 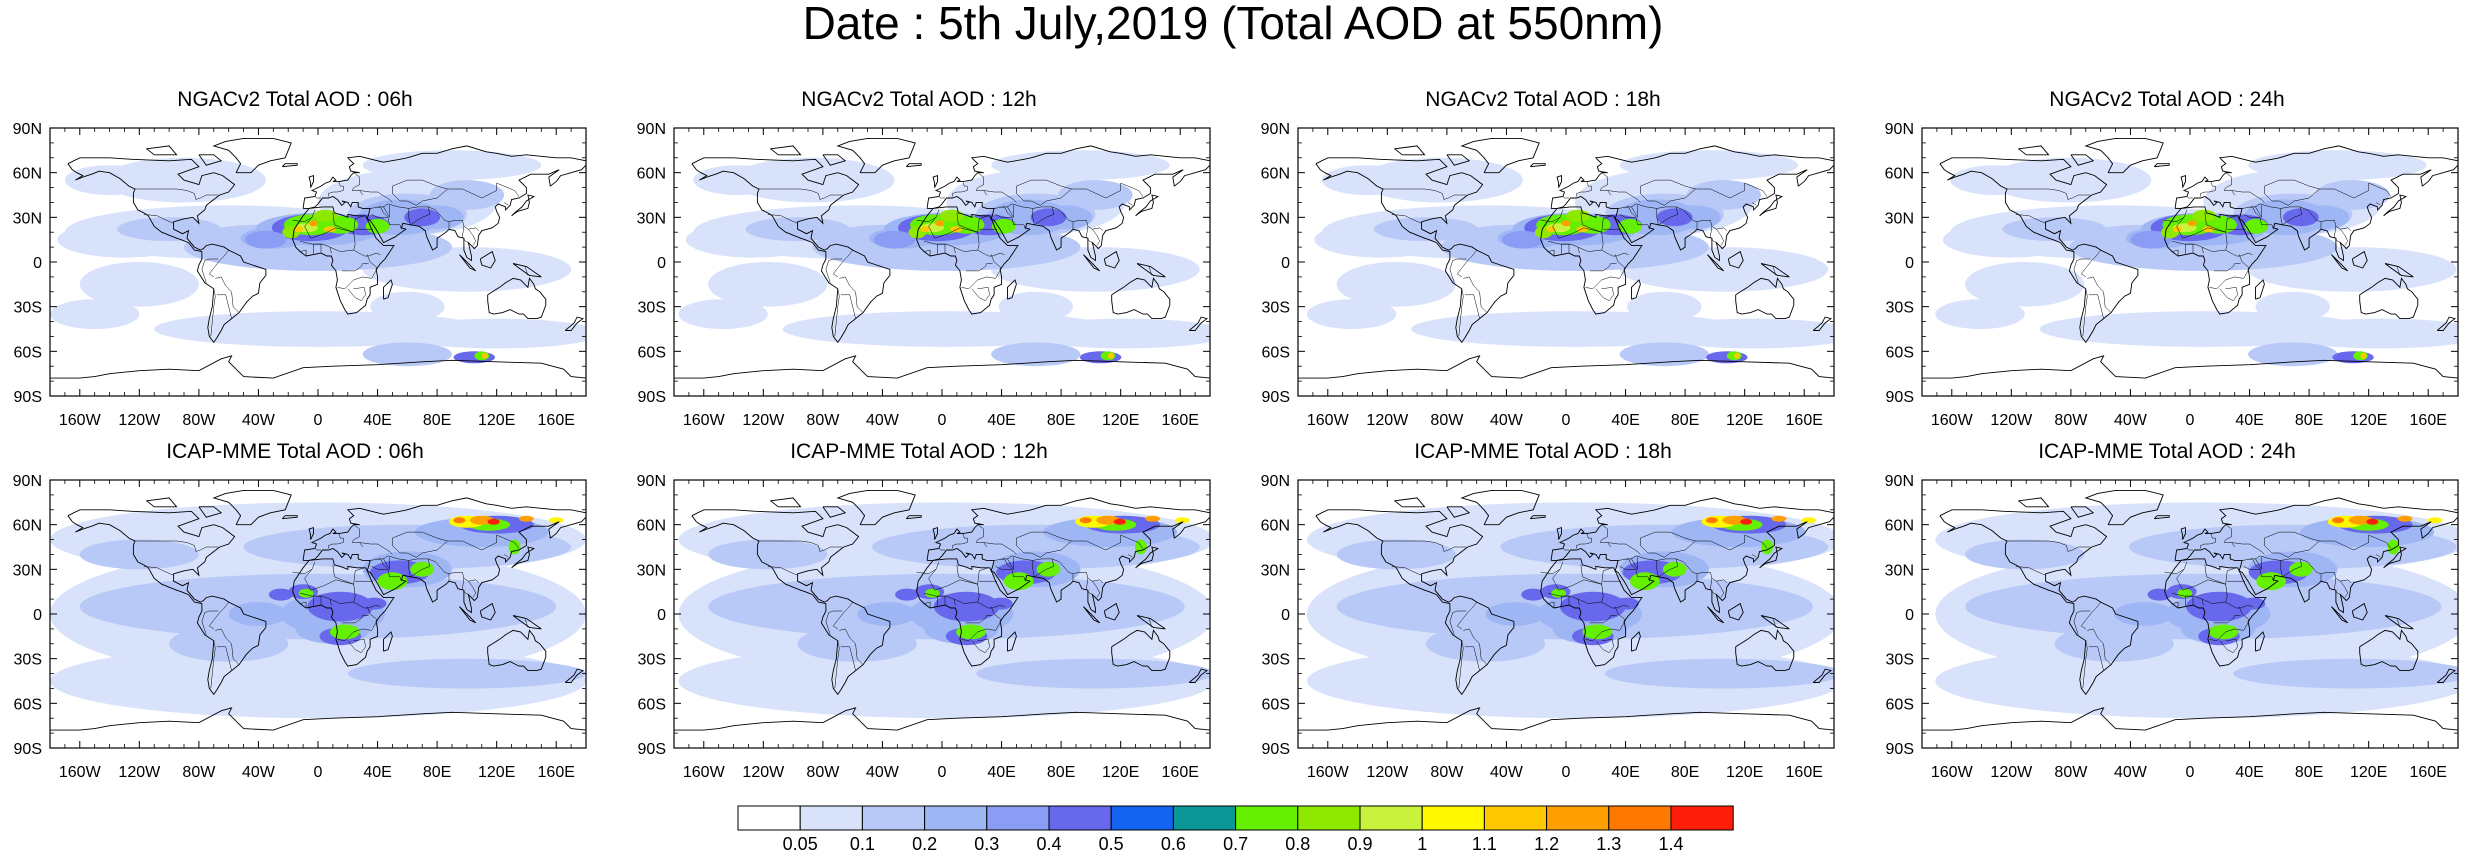 What do you see at coordinates (2249, 772) in the screenshot?
I see `lon-label: 40E` at bounding box center [2249, 772].